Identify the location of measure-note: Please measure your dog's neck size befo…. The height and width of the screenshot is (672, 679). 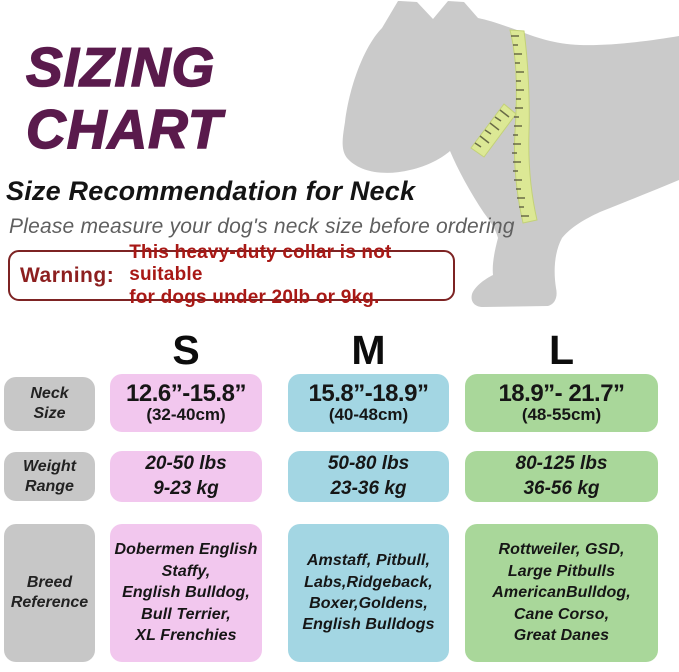
(262, 226).